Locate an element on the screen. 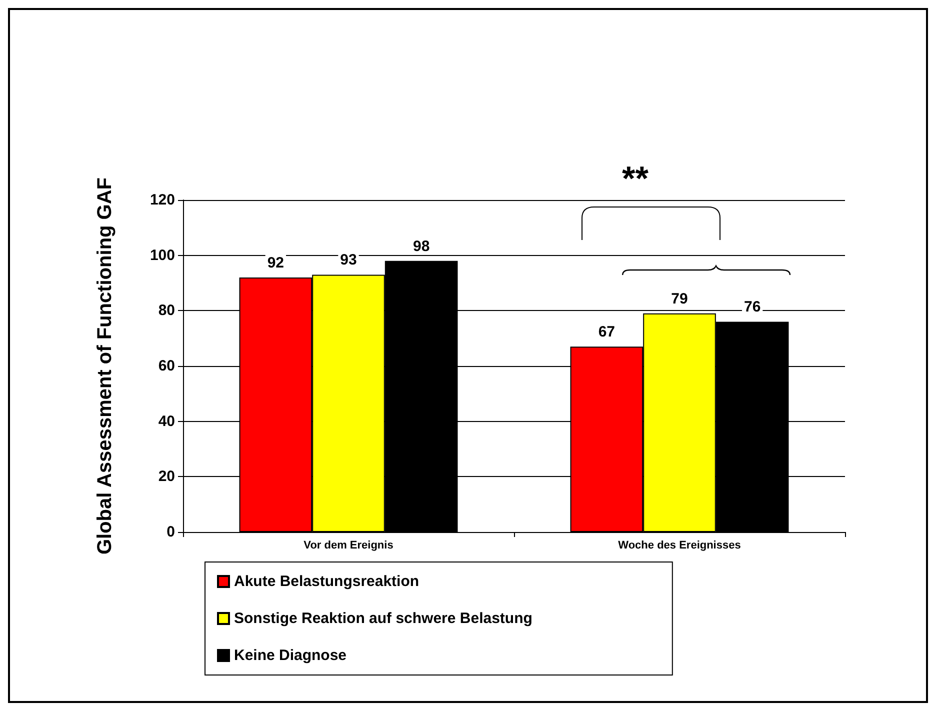  y-tick-label: 80 is located at coordinates (166, 311).